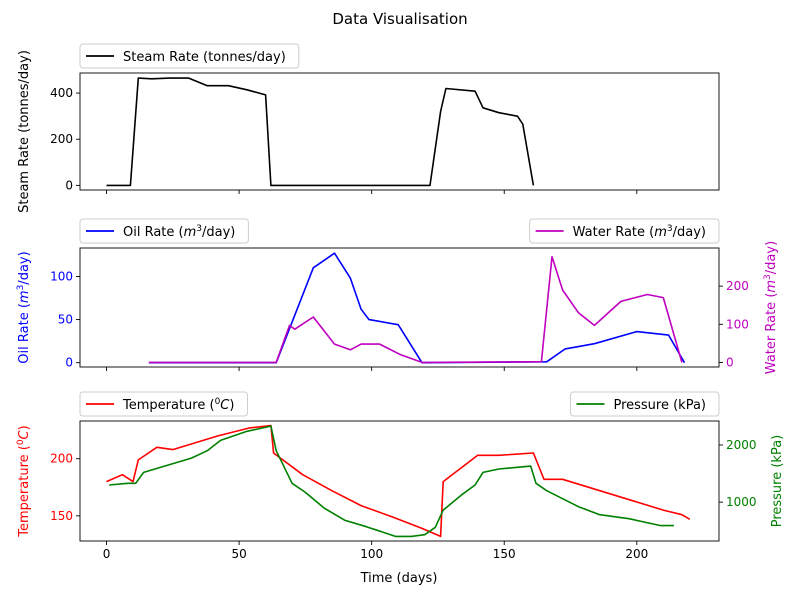 This screenshot has width=800, height=600. I want to click on y-tick-label-right: 2000, so click(741, 445).